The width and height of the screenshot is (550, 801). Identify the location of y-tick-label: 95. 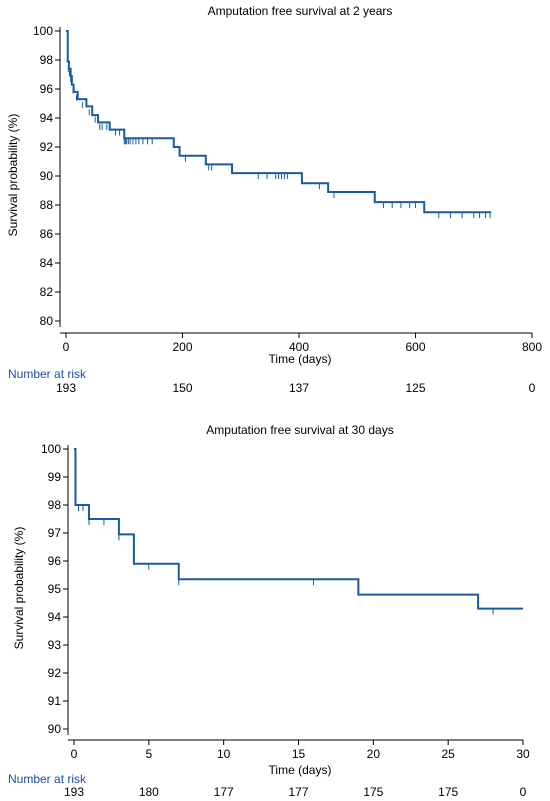
(55, 589).